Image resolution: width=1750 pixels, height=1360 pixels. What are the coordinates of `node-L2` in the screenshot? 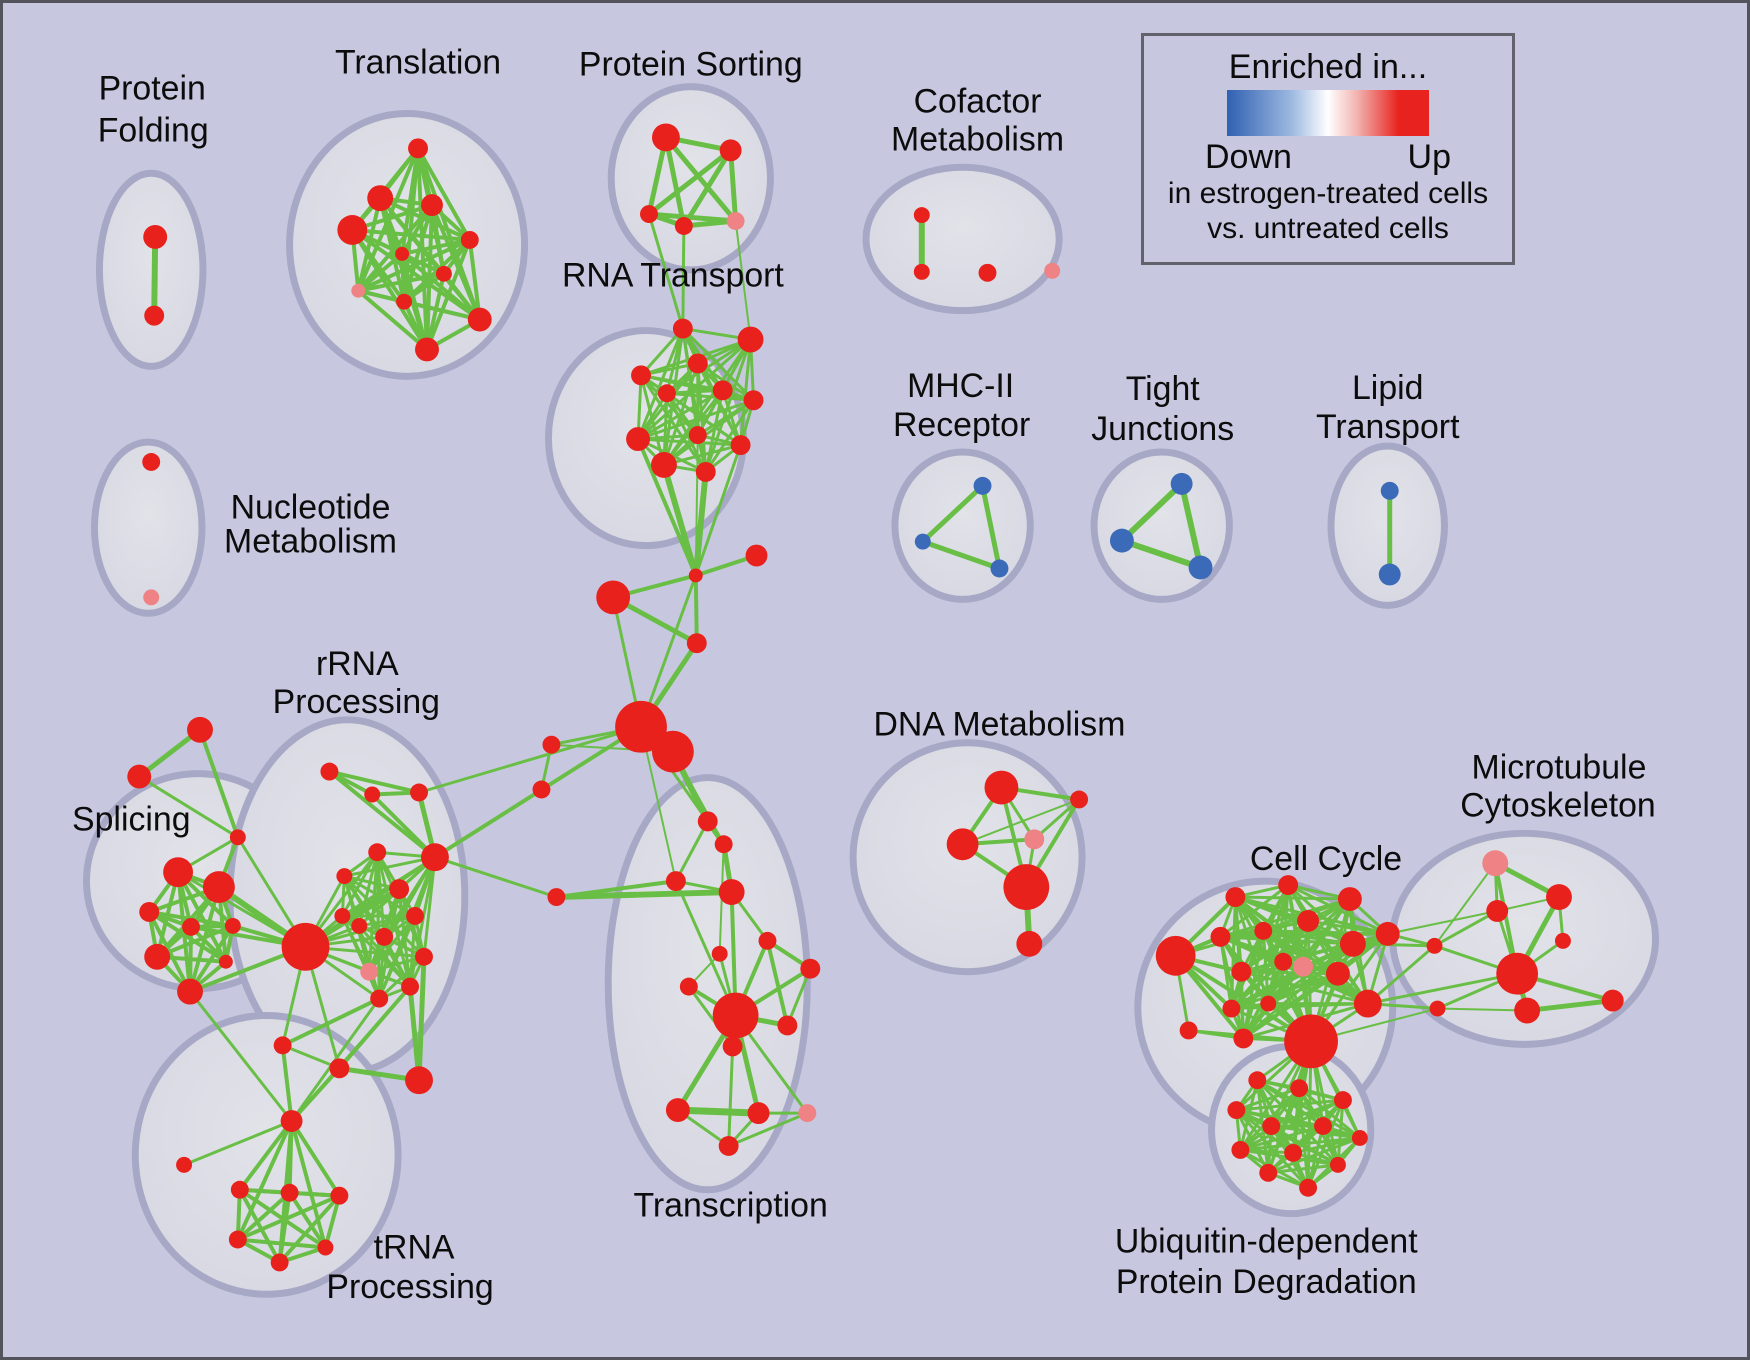 It's located at (541, 789).